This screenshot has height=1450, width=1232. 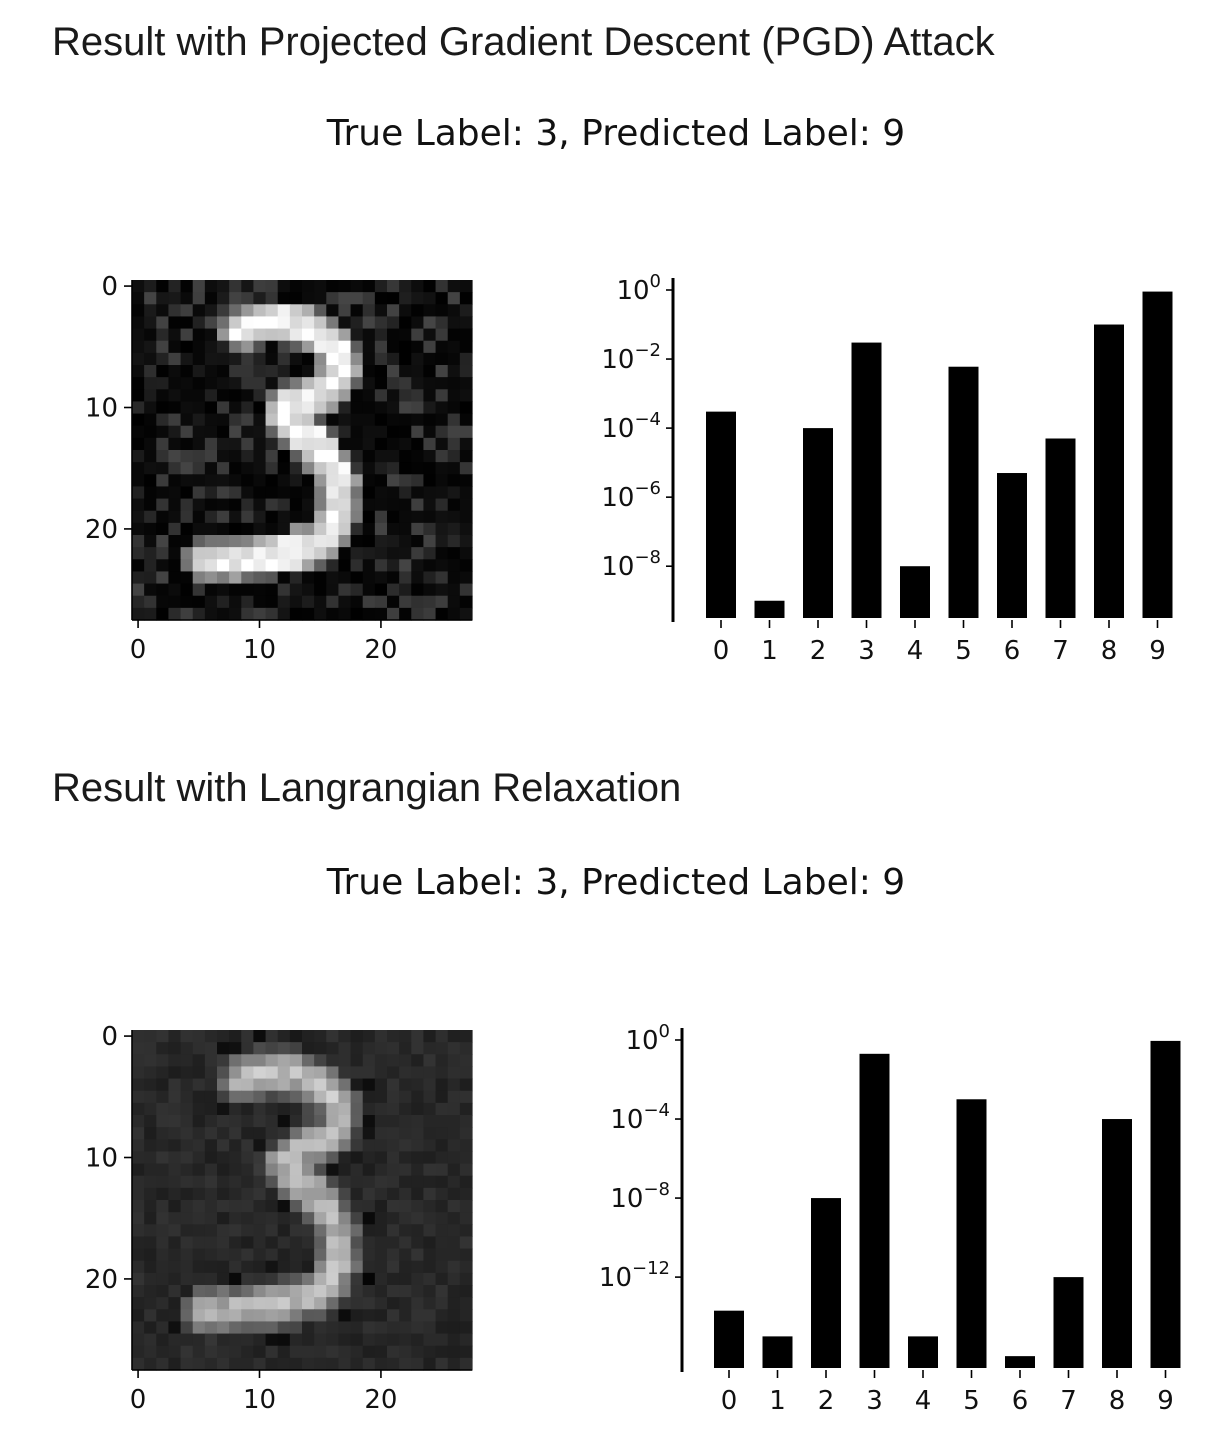 What do you see at coordinates (109, 287) in the screenshot?
I see `image-y-tick-label: 0` at bounding box center [109, 287].